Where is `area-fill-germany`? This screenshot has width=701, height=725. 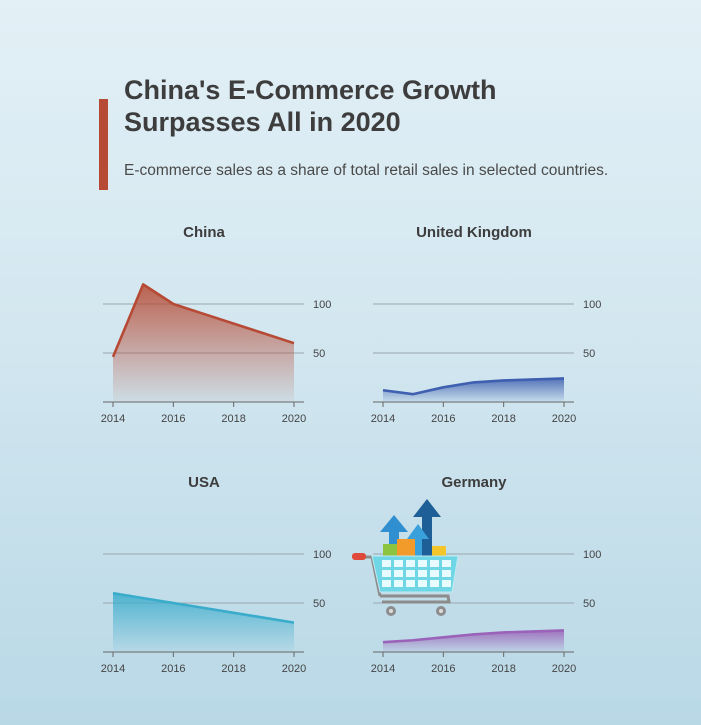 area-fill-germany is located at coordinates (473, 641).